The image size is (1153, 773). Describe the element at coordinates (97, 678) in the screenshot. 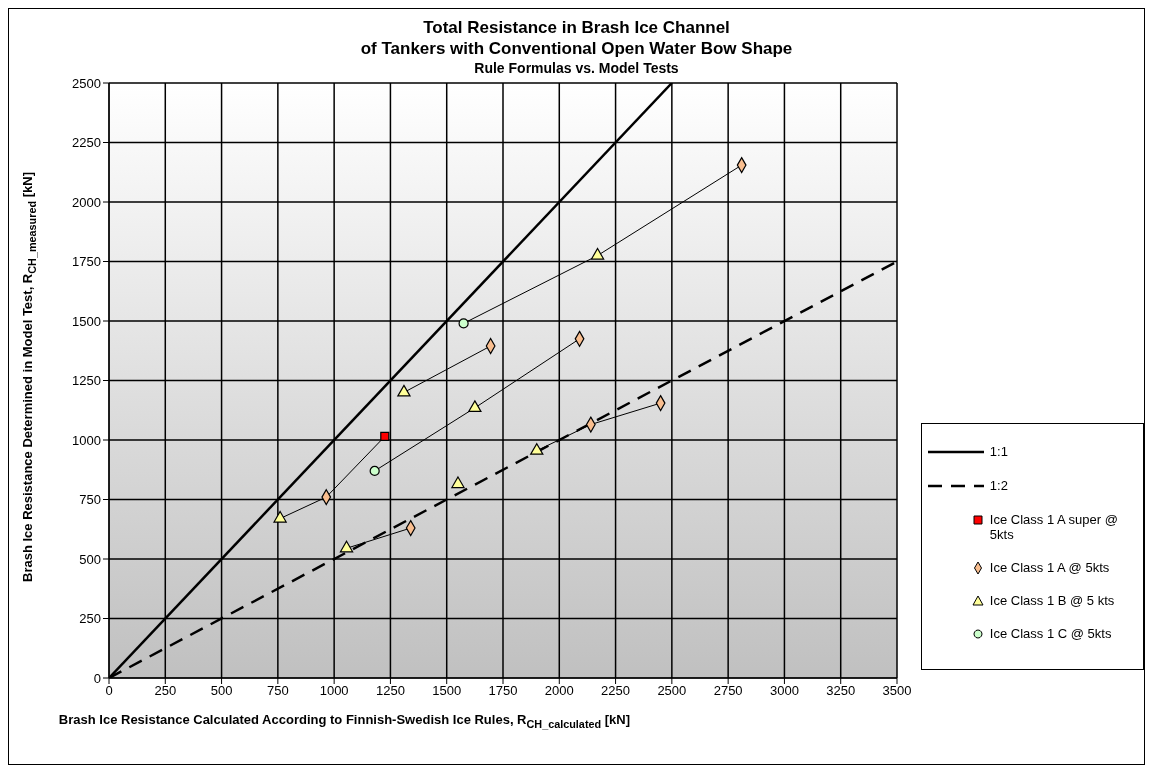

I see `y-tick-label: 0` at that location.